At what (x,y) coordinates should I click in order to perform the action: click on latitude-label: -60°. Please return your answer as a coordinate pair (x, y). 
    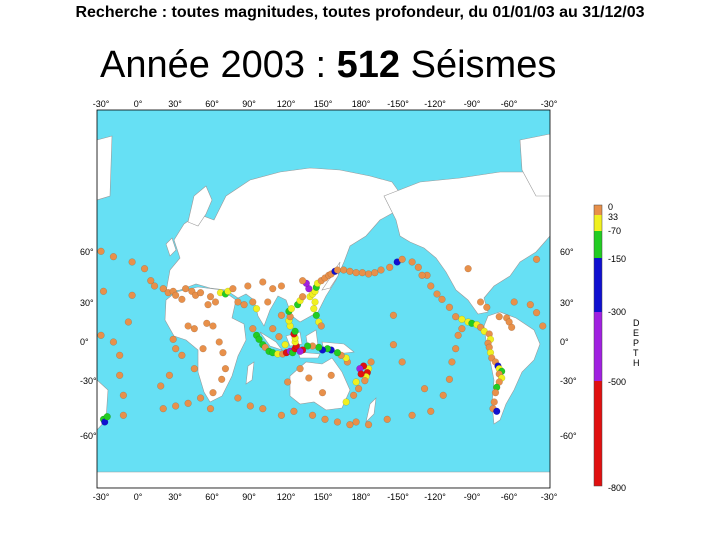
    Looking at the image, I should click on (568, 436).